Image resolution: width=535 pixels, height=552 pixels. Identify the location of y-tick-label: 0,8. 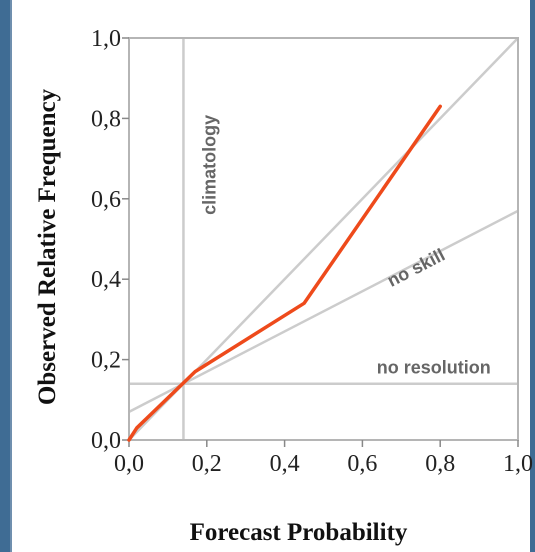
(106, 119).